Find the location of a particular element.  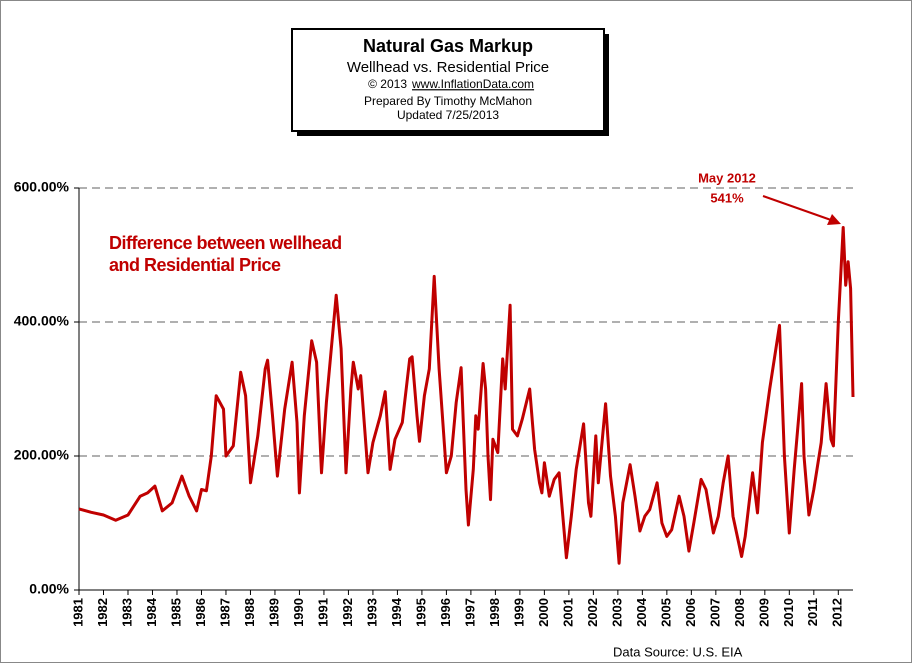

x-tick-label: 1988 is located at coordinates (249, 612).